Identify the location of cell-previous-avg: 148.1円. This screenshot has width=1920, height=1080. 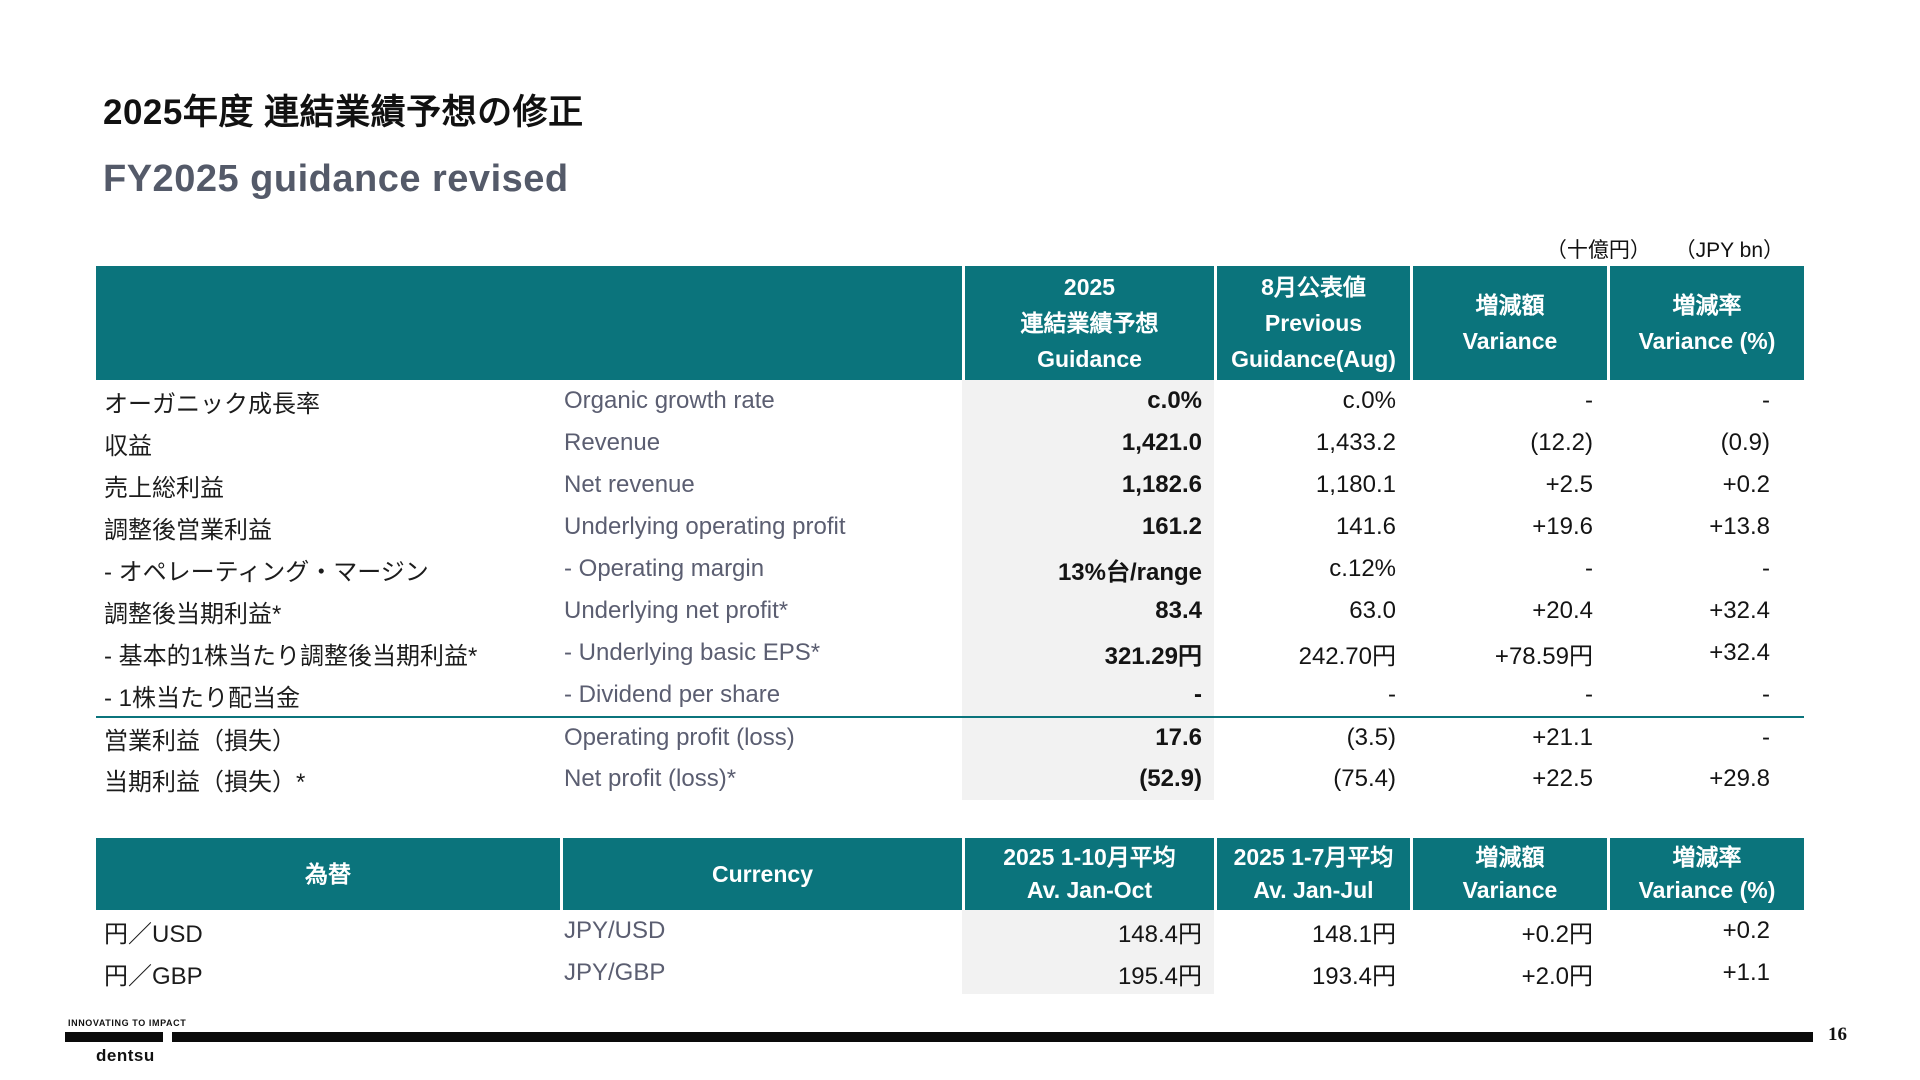
(1353, 934).